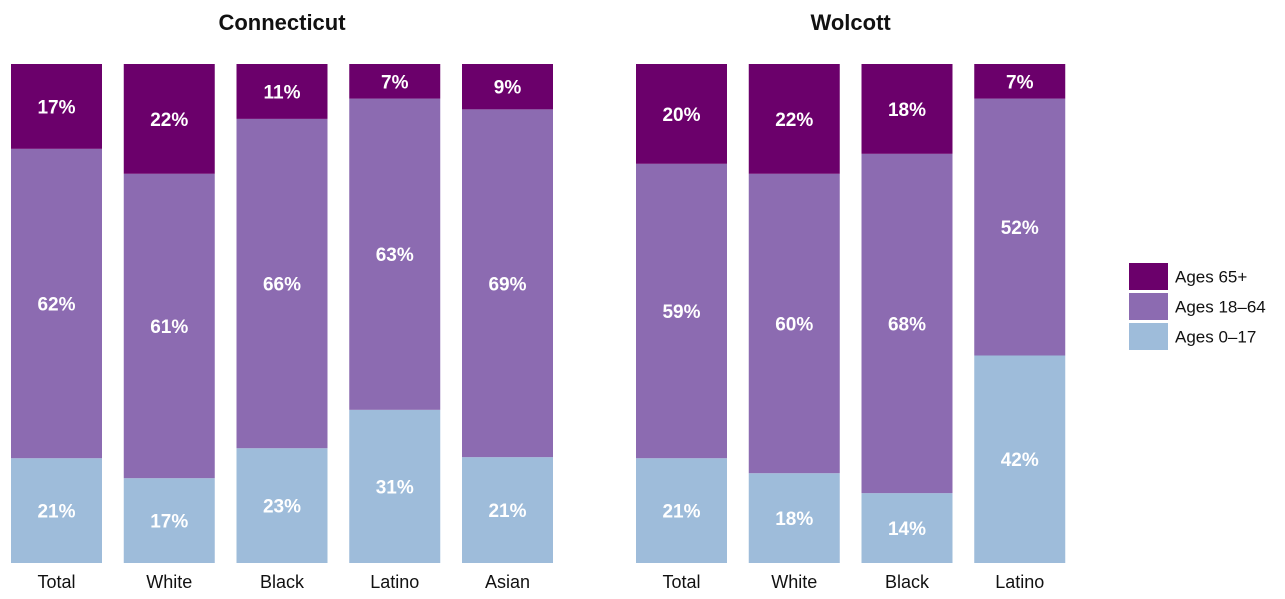 The image size is (1285, 599). I want to click on category-label-connecticut-white: White, so click(169, 582).